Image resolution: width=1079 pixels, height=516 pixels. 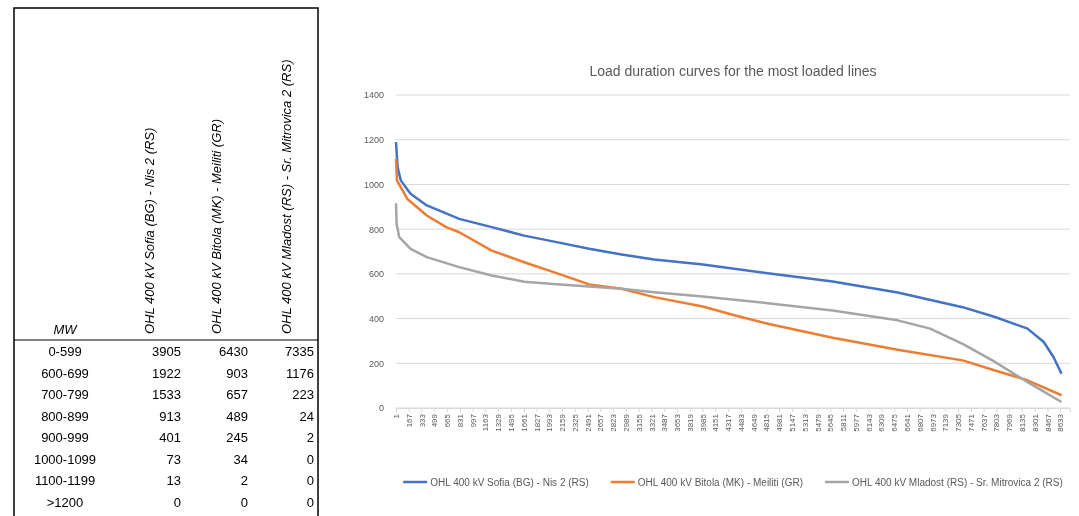 What do you see at coordinates (299, 351) in the screenshot?
I see `data-label: 7335` at bounding box center [299, 351].